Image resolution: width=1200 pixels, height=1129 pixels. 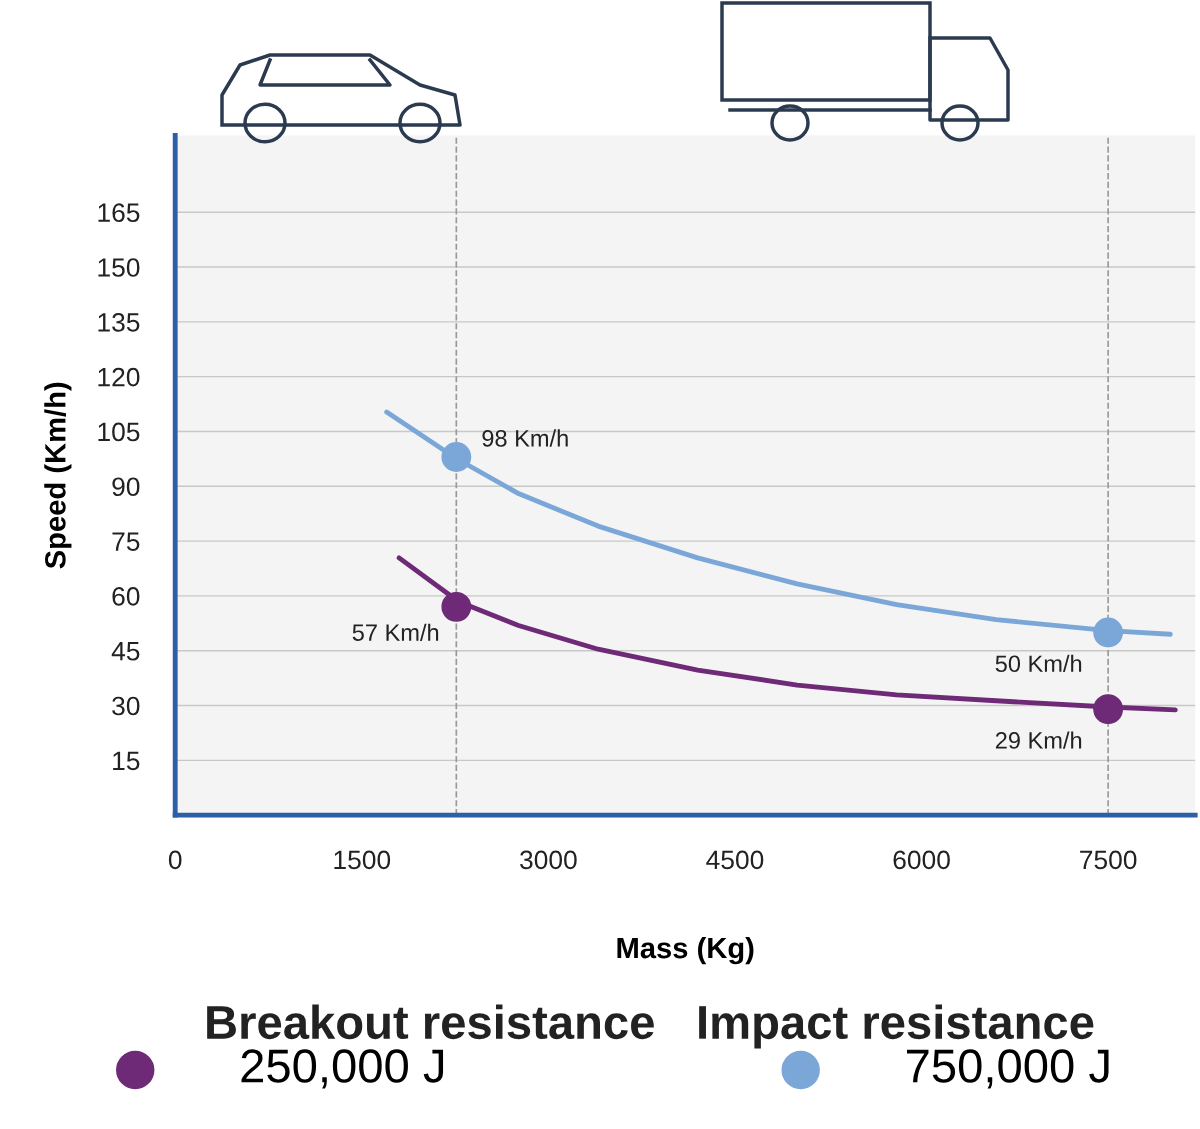 What do you see at coordinates (119, 267) in the screenshot?
I see `y-tick-label: 150` at bounding box center [119, 267].